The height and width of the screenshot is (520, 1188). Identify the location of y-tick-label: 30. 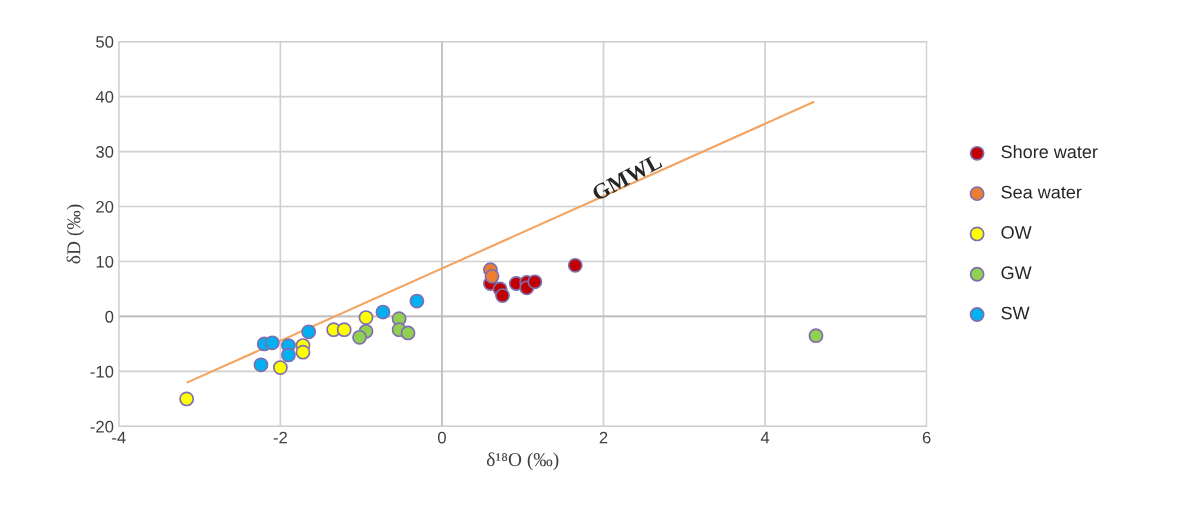
(105, 151).